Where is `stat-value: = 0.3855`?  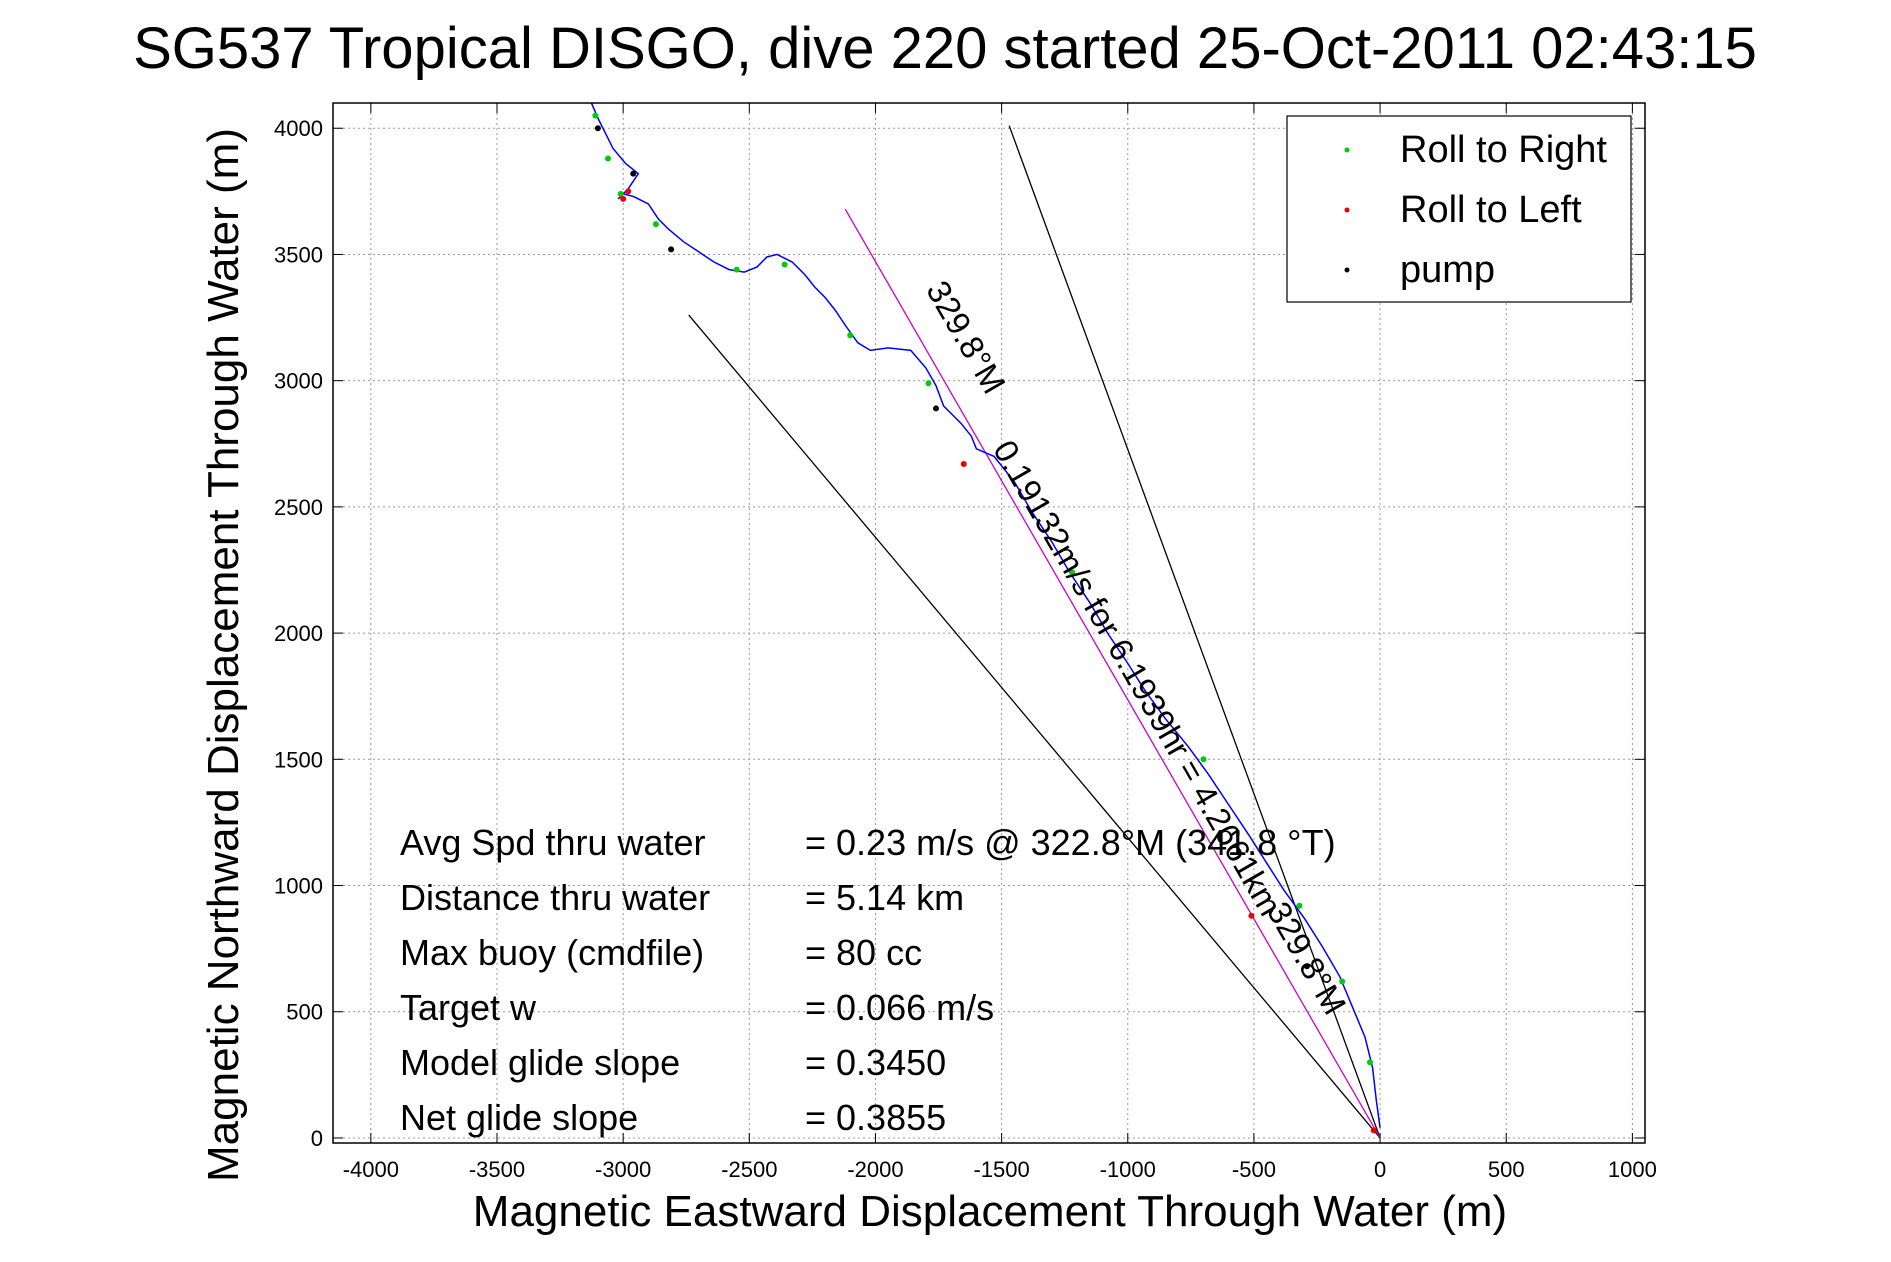
stat-value: = 0.3855 is located at coordinates (875, 1117).